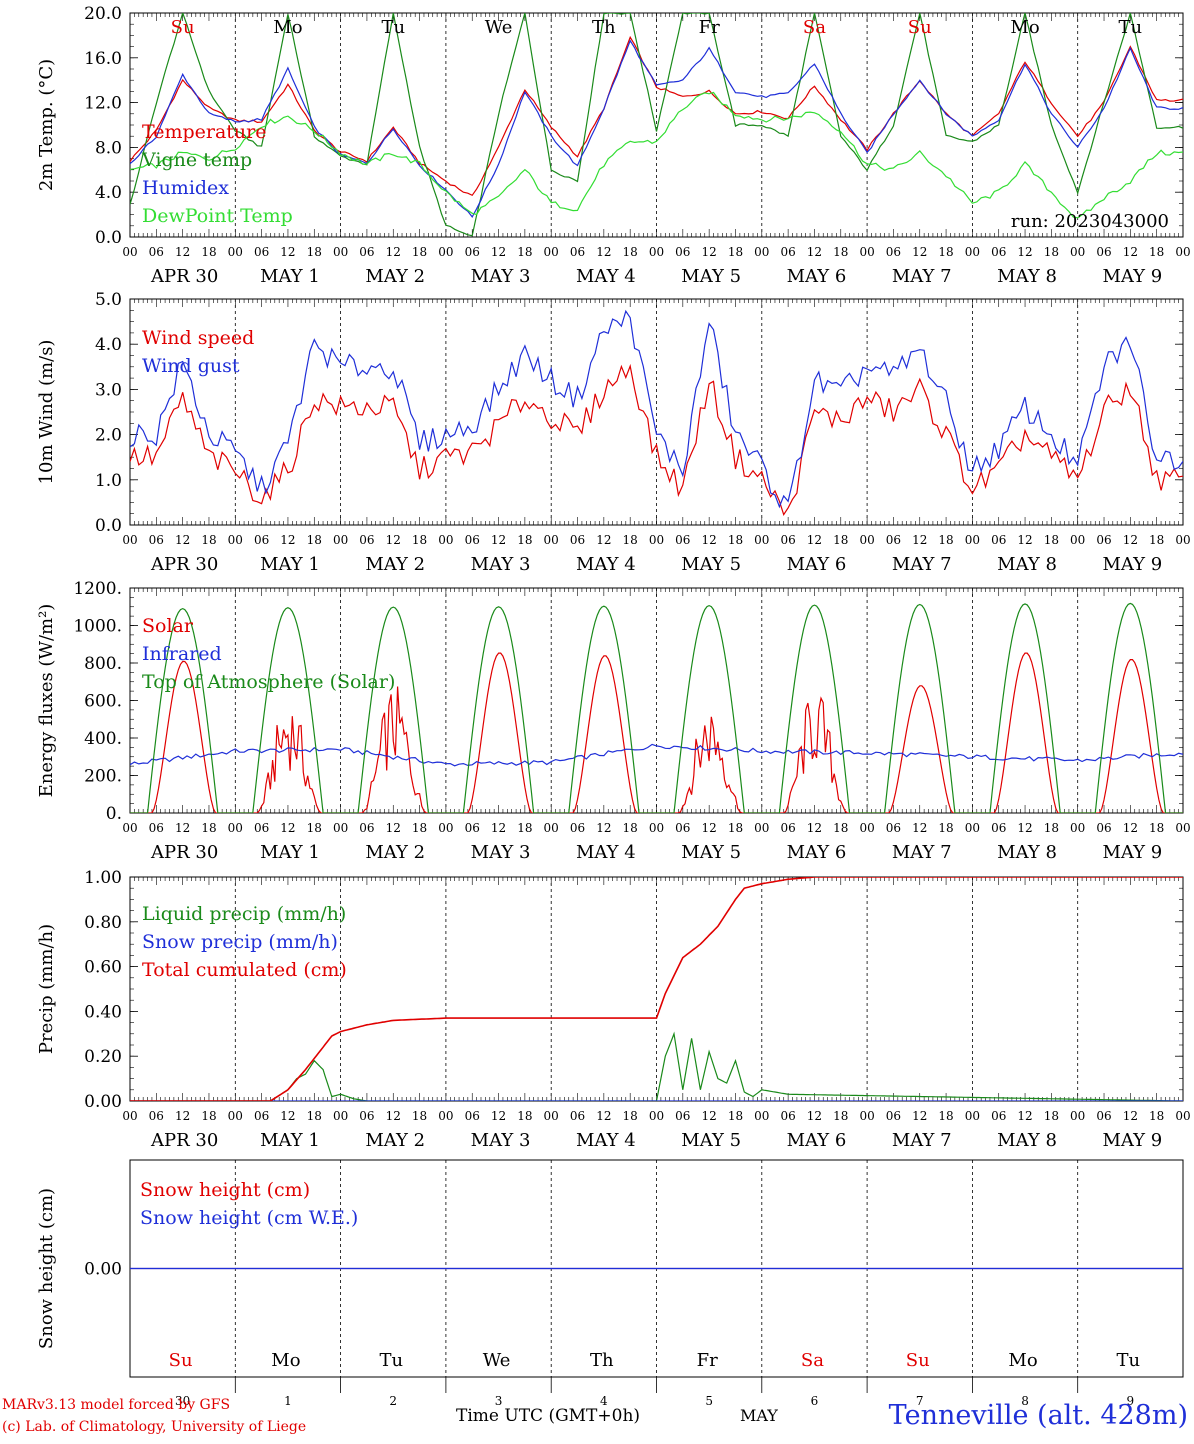 This screenshot has height=1444, width=1194. What do you see at coordinates (602, 1360) in the screenshot?
I see `day-name-label: Th` at bounding box center [602, 1360].